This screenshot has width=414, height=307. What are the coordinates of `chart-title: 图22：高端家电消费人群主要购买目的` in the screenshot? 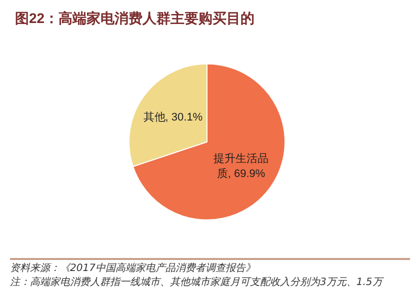 It's located at (135, 18).